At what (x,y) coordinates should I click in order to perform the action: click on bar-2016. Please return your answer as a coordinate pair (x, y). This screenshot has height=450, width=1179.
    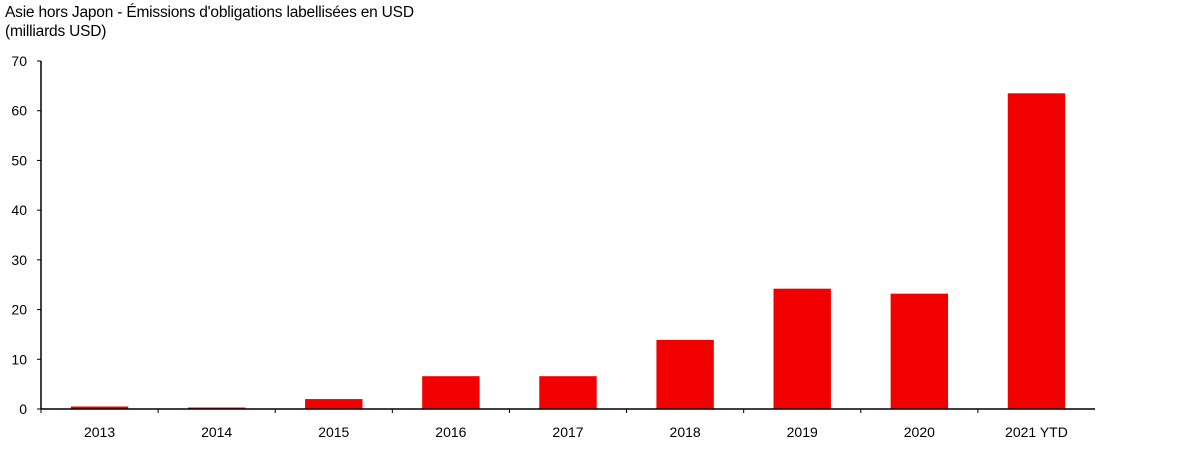
    Looking at the image, I should click on (451, 392).